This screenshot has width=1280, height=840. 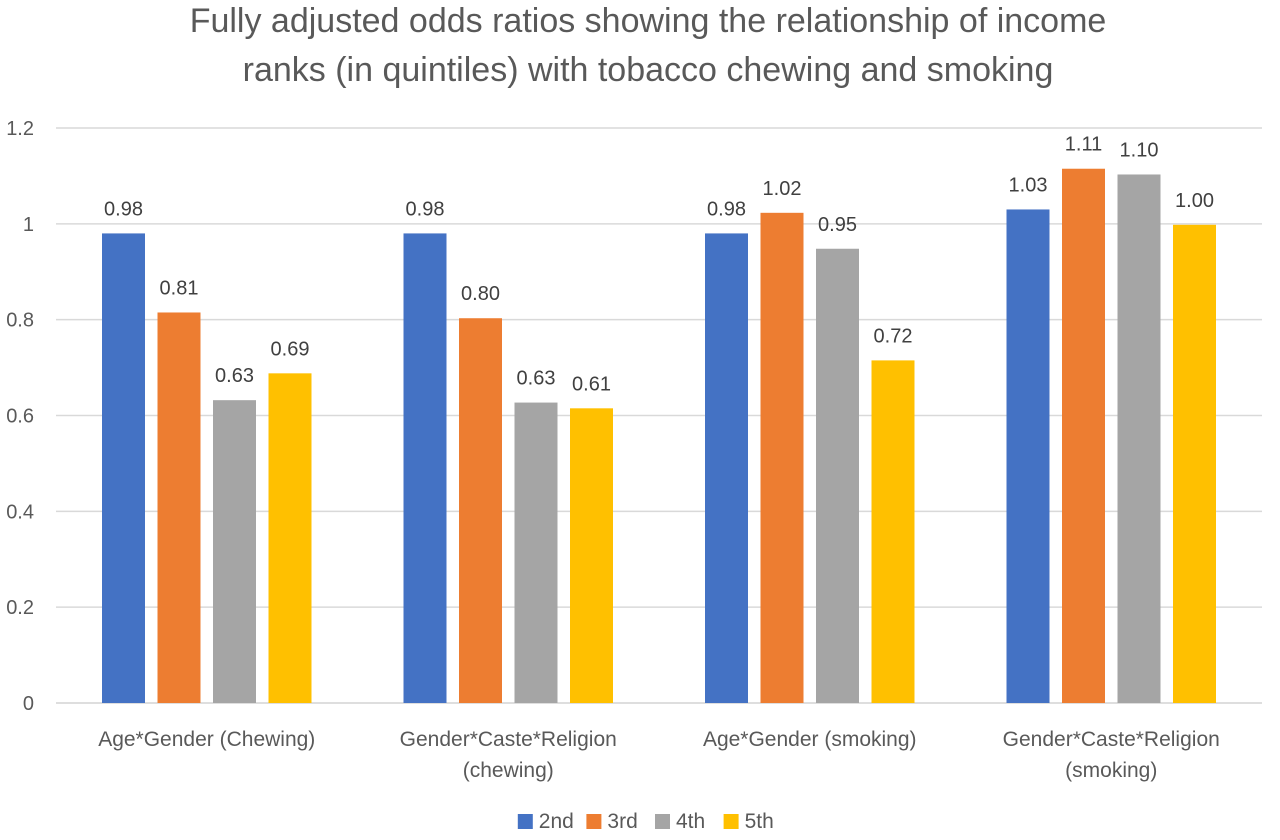 I want to click on data-label: 1.02, so click(x=782, y=189).